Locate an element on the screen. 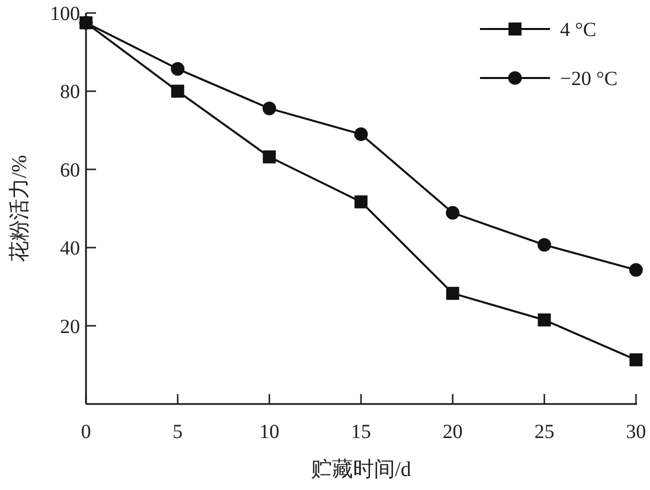 This screenshot has height=490, width=650. x-axis-title: 贮藏时间/d is located at coordinates (361, 469).